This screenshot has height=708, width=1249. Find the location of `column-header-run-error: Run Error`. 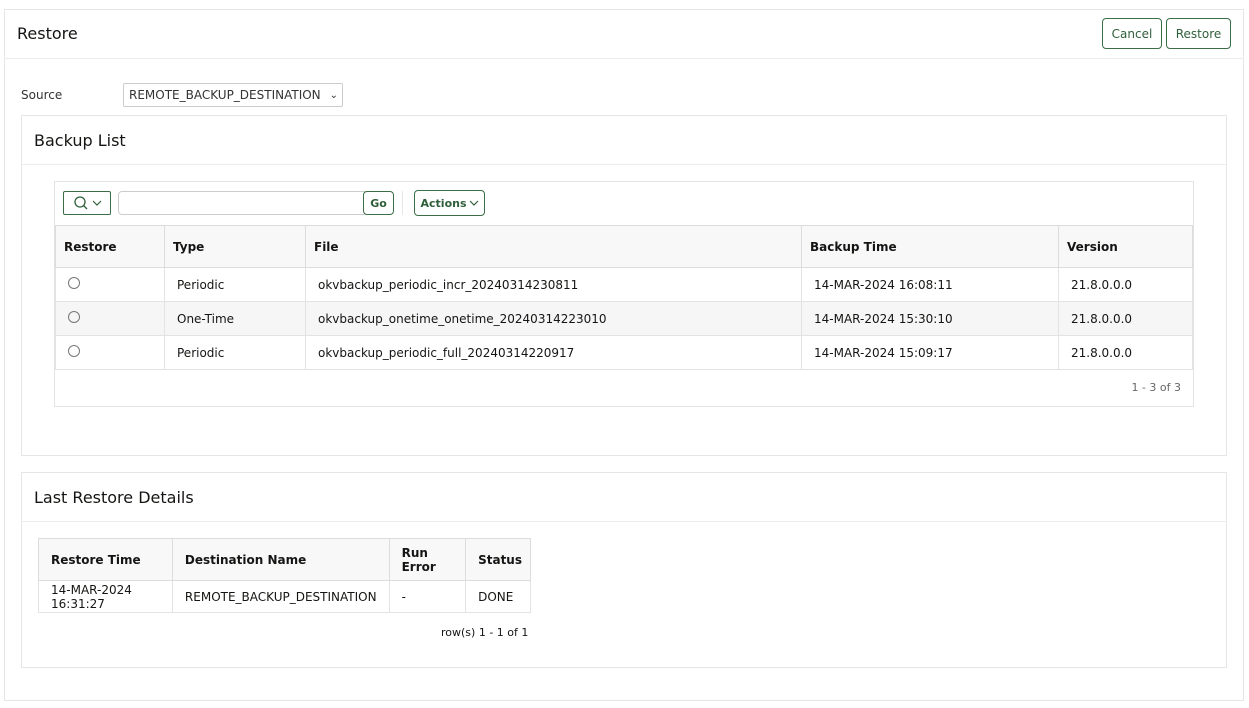

column-header-run-error: Run Error is located at coordinates (427, 559).